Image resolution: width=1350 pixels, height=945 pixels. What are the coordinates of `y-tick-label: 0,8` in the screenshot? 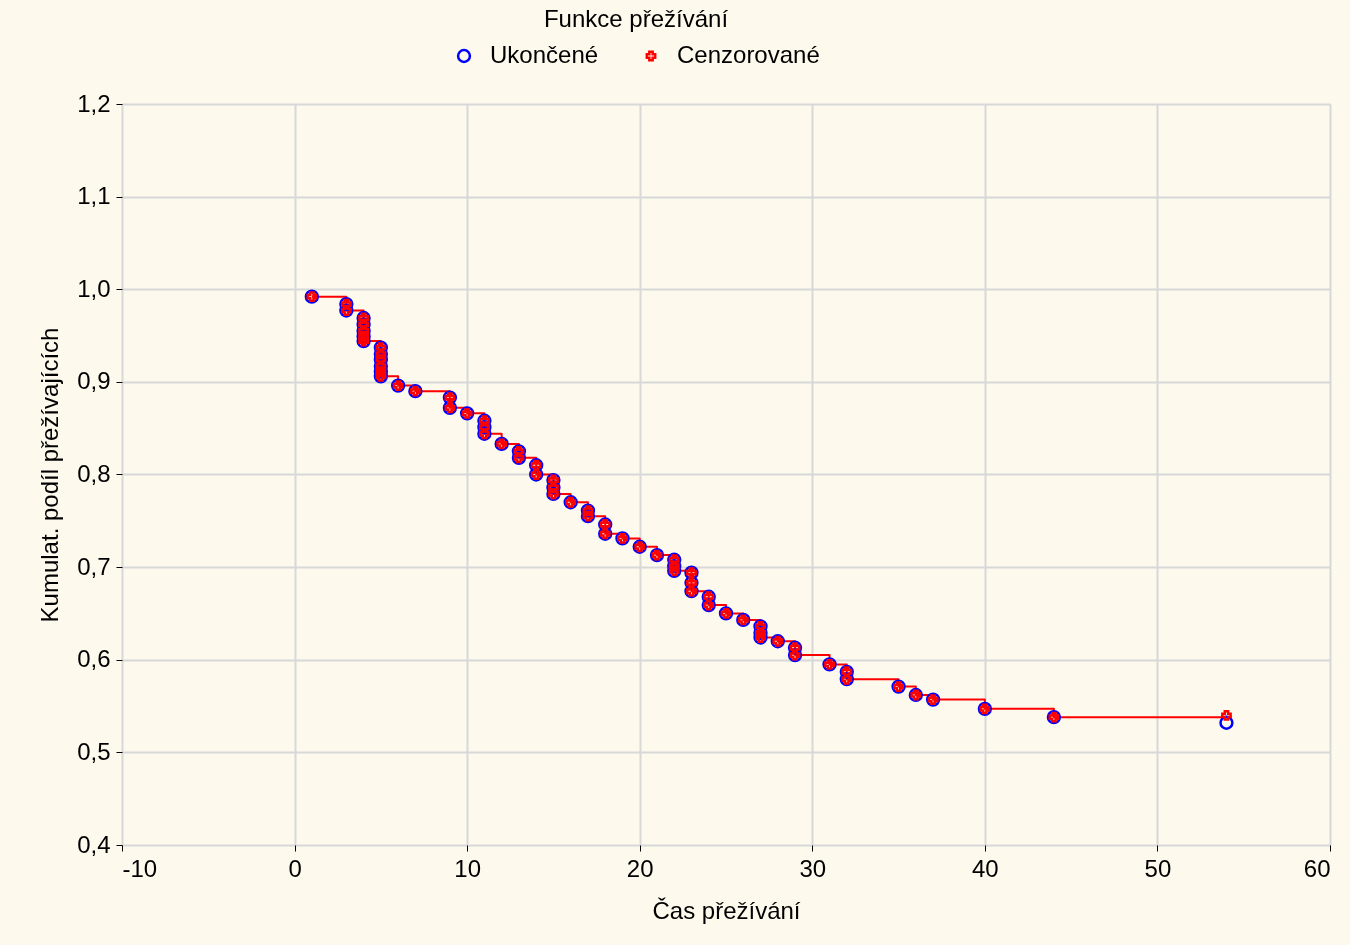 It's located at (94, 473).